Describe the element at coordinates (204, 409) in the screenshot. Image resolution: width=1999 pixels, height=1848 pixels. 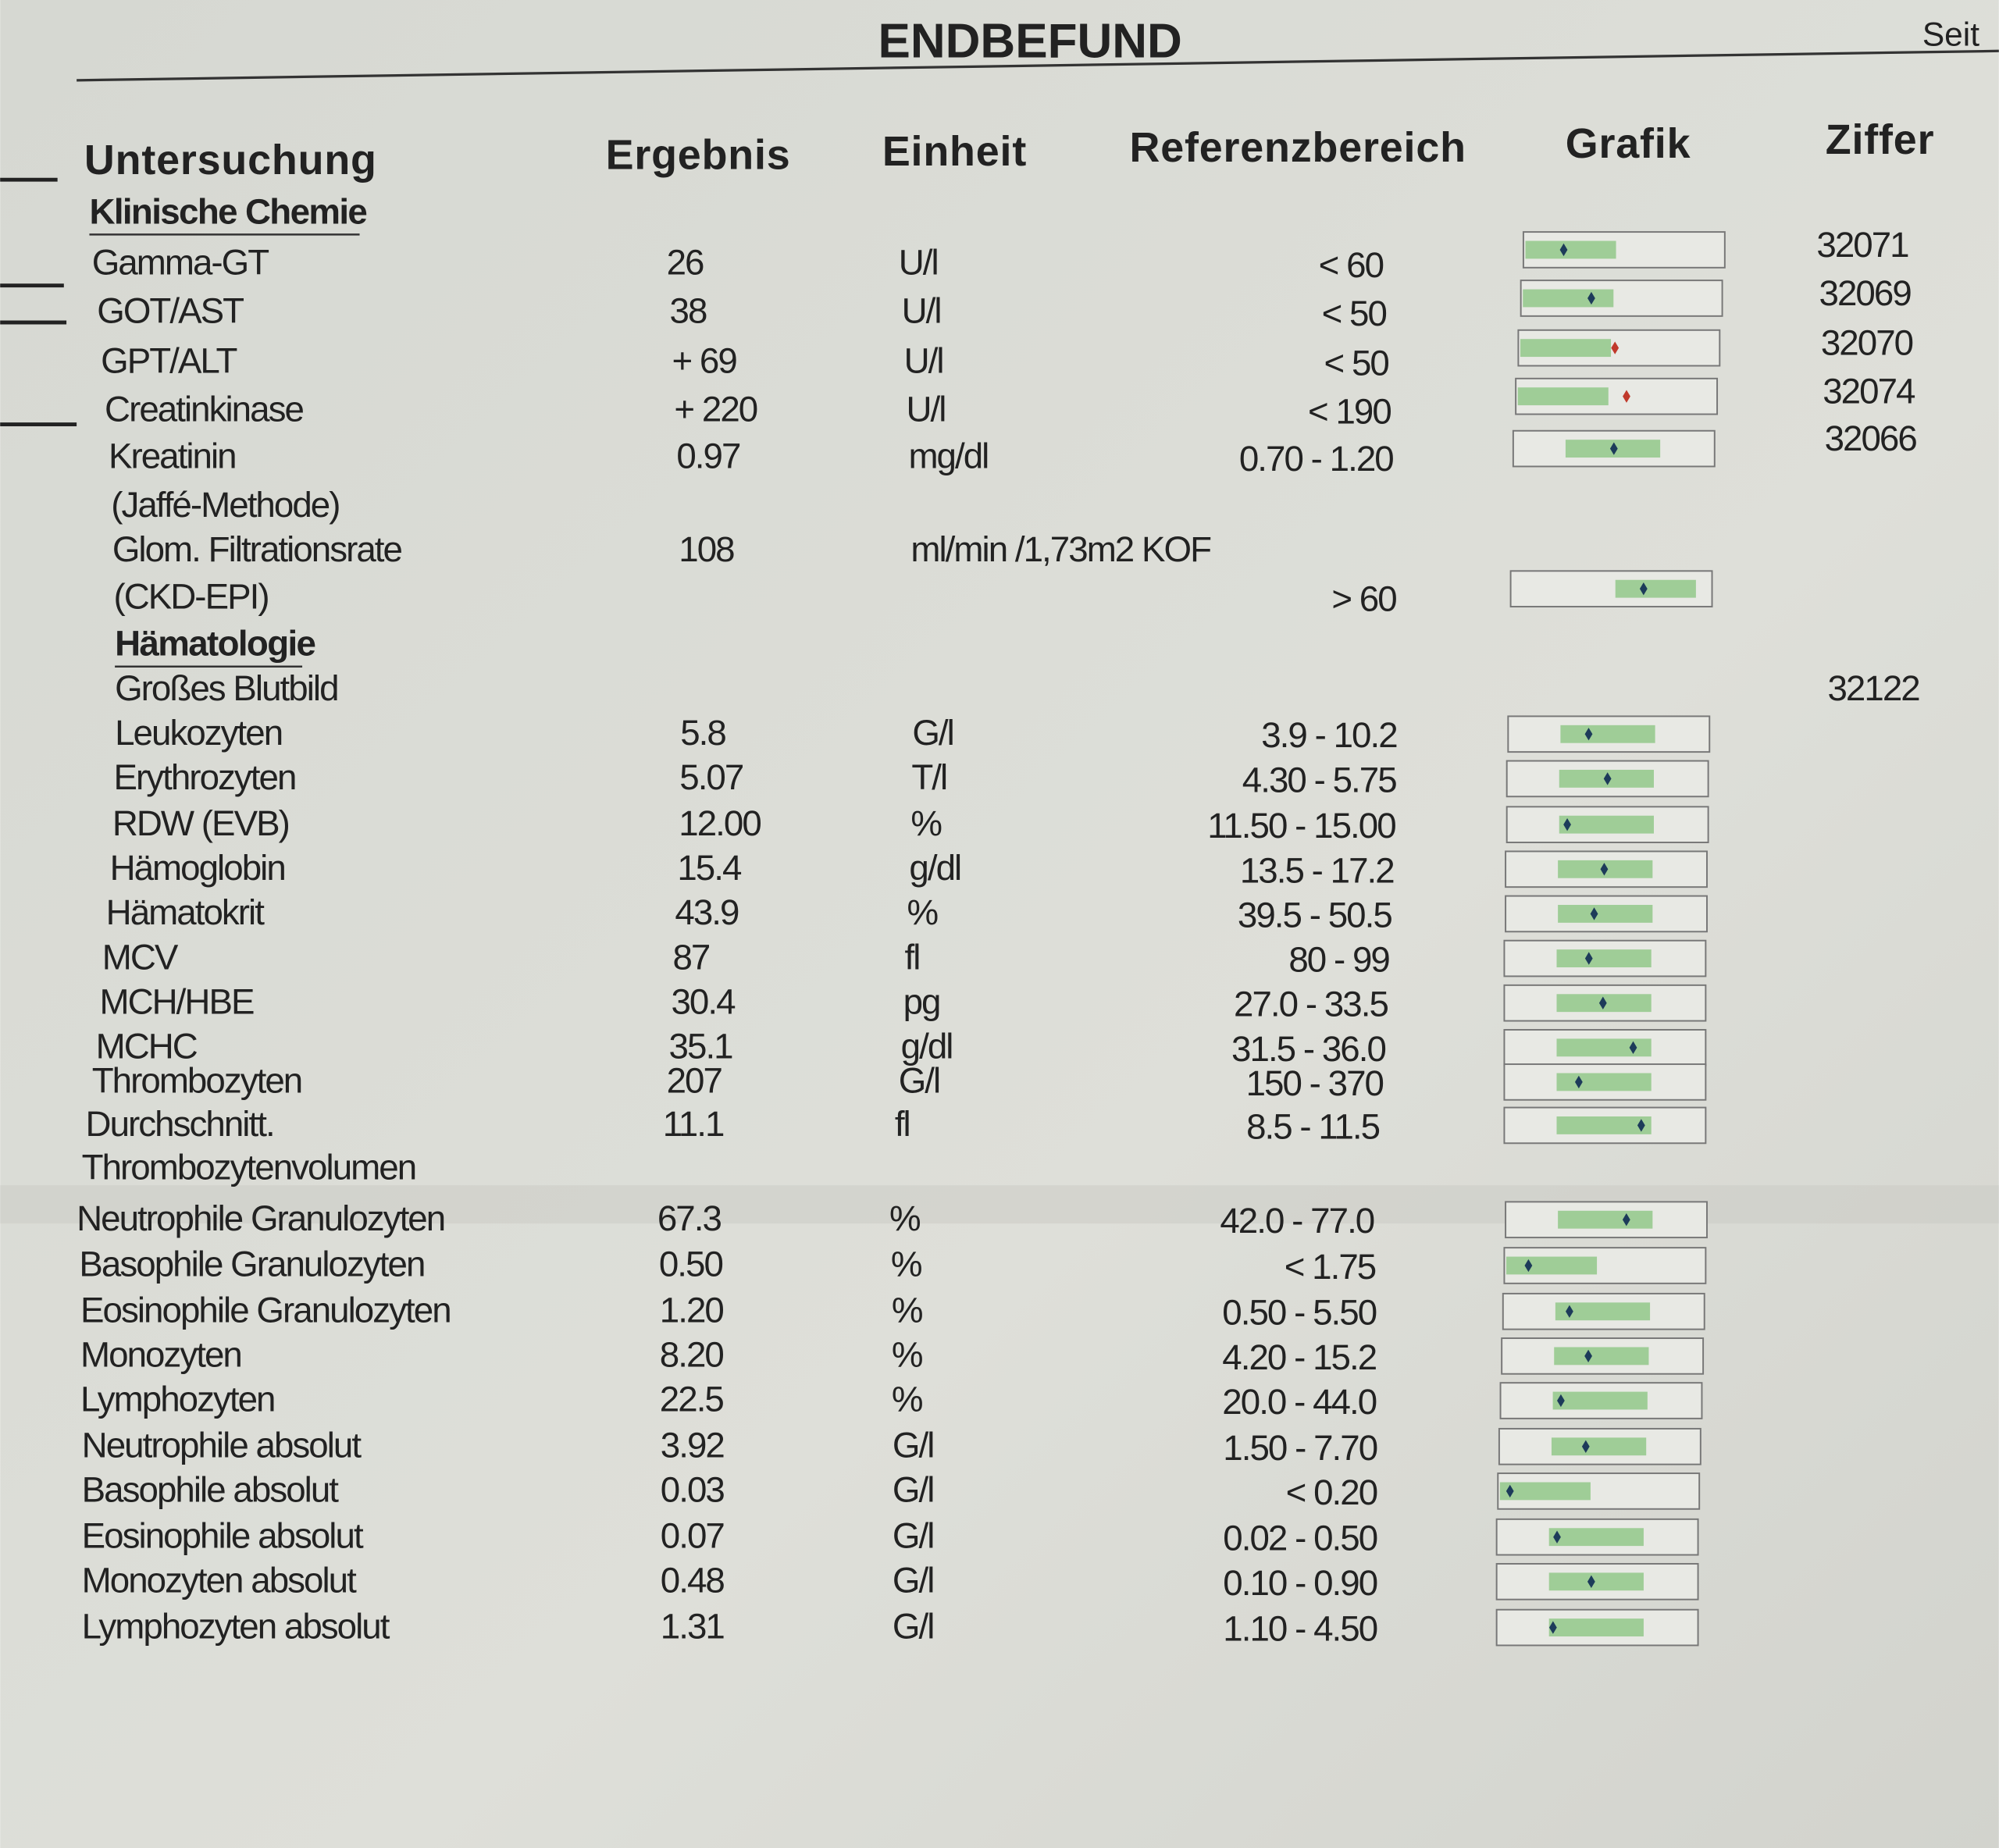
I see `test-name: Creatinkinase` at that location.